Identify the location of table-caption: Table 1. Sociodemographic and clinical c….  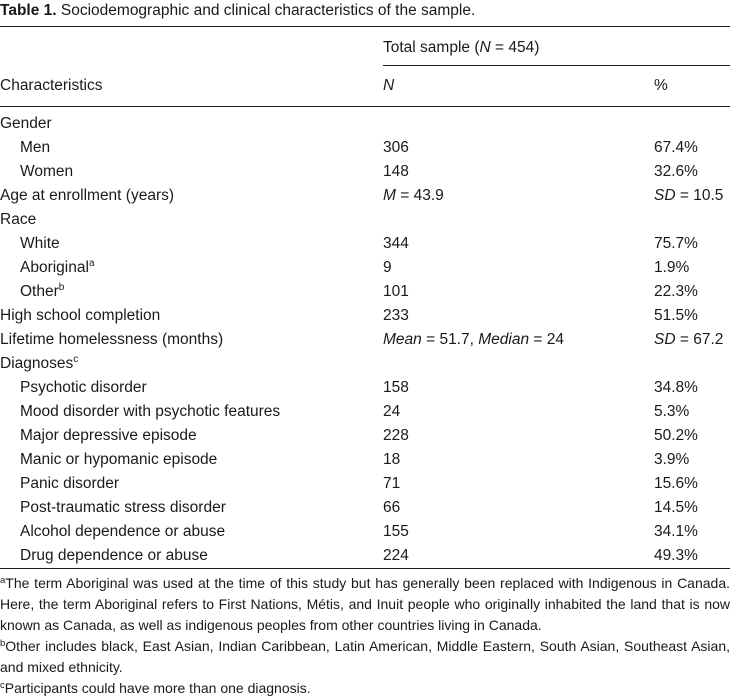
(365, 11).